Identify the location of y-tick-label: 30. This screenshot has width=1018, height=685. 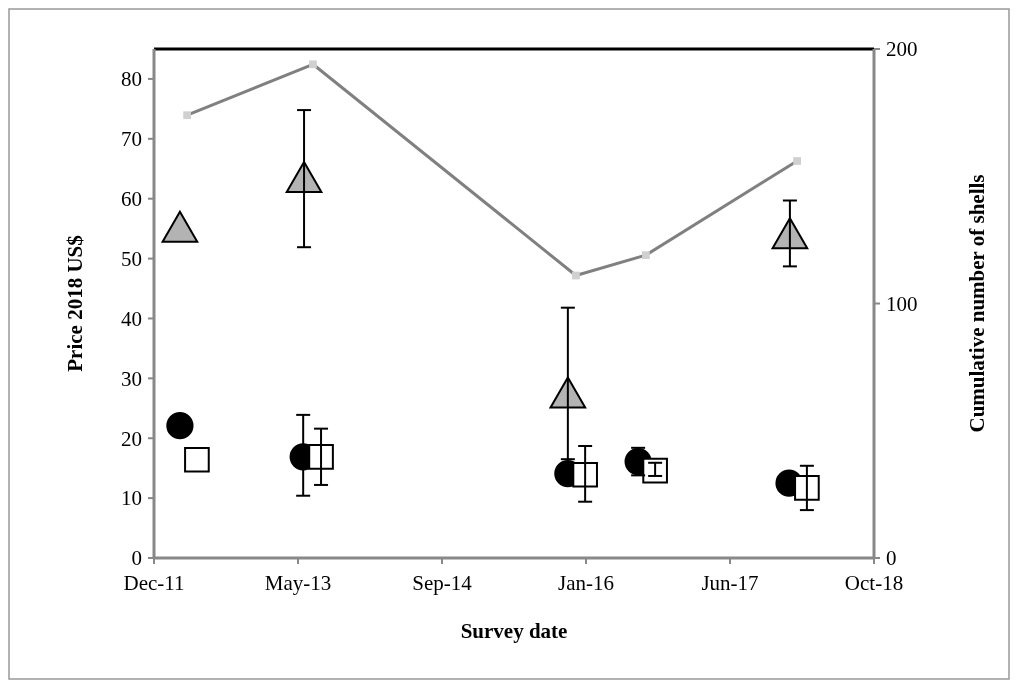
(131, 378).